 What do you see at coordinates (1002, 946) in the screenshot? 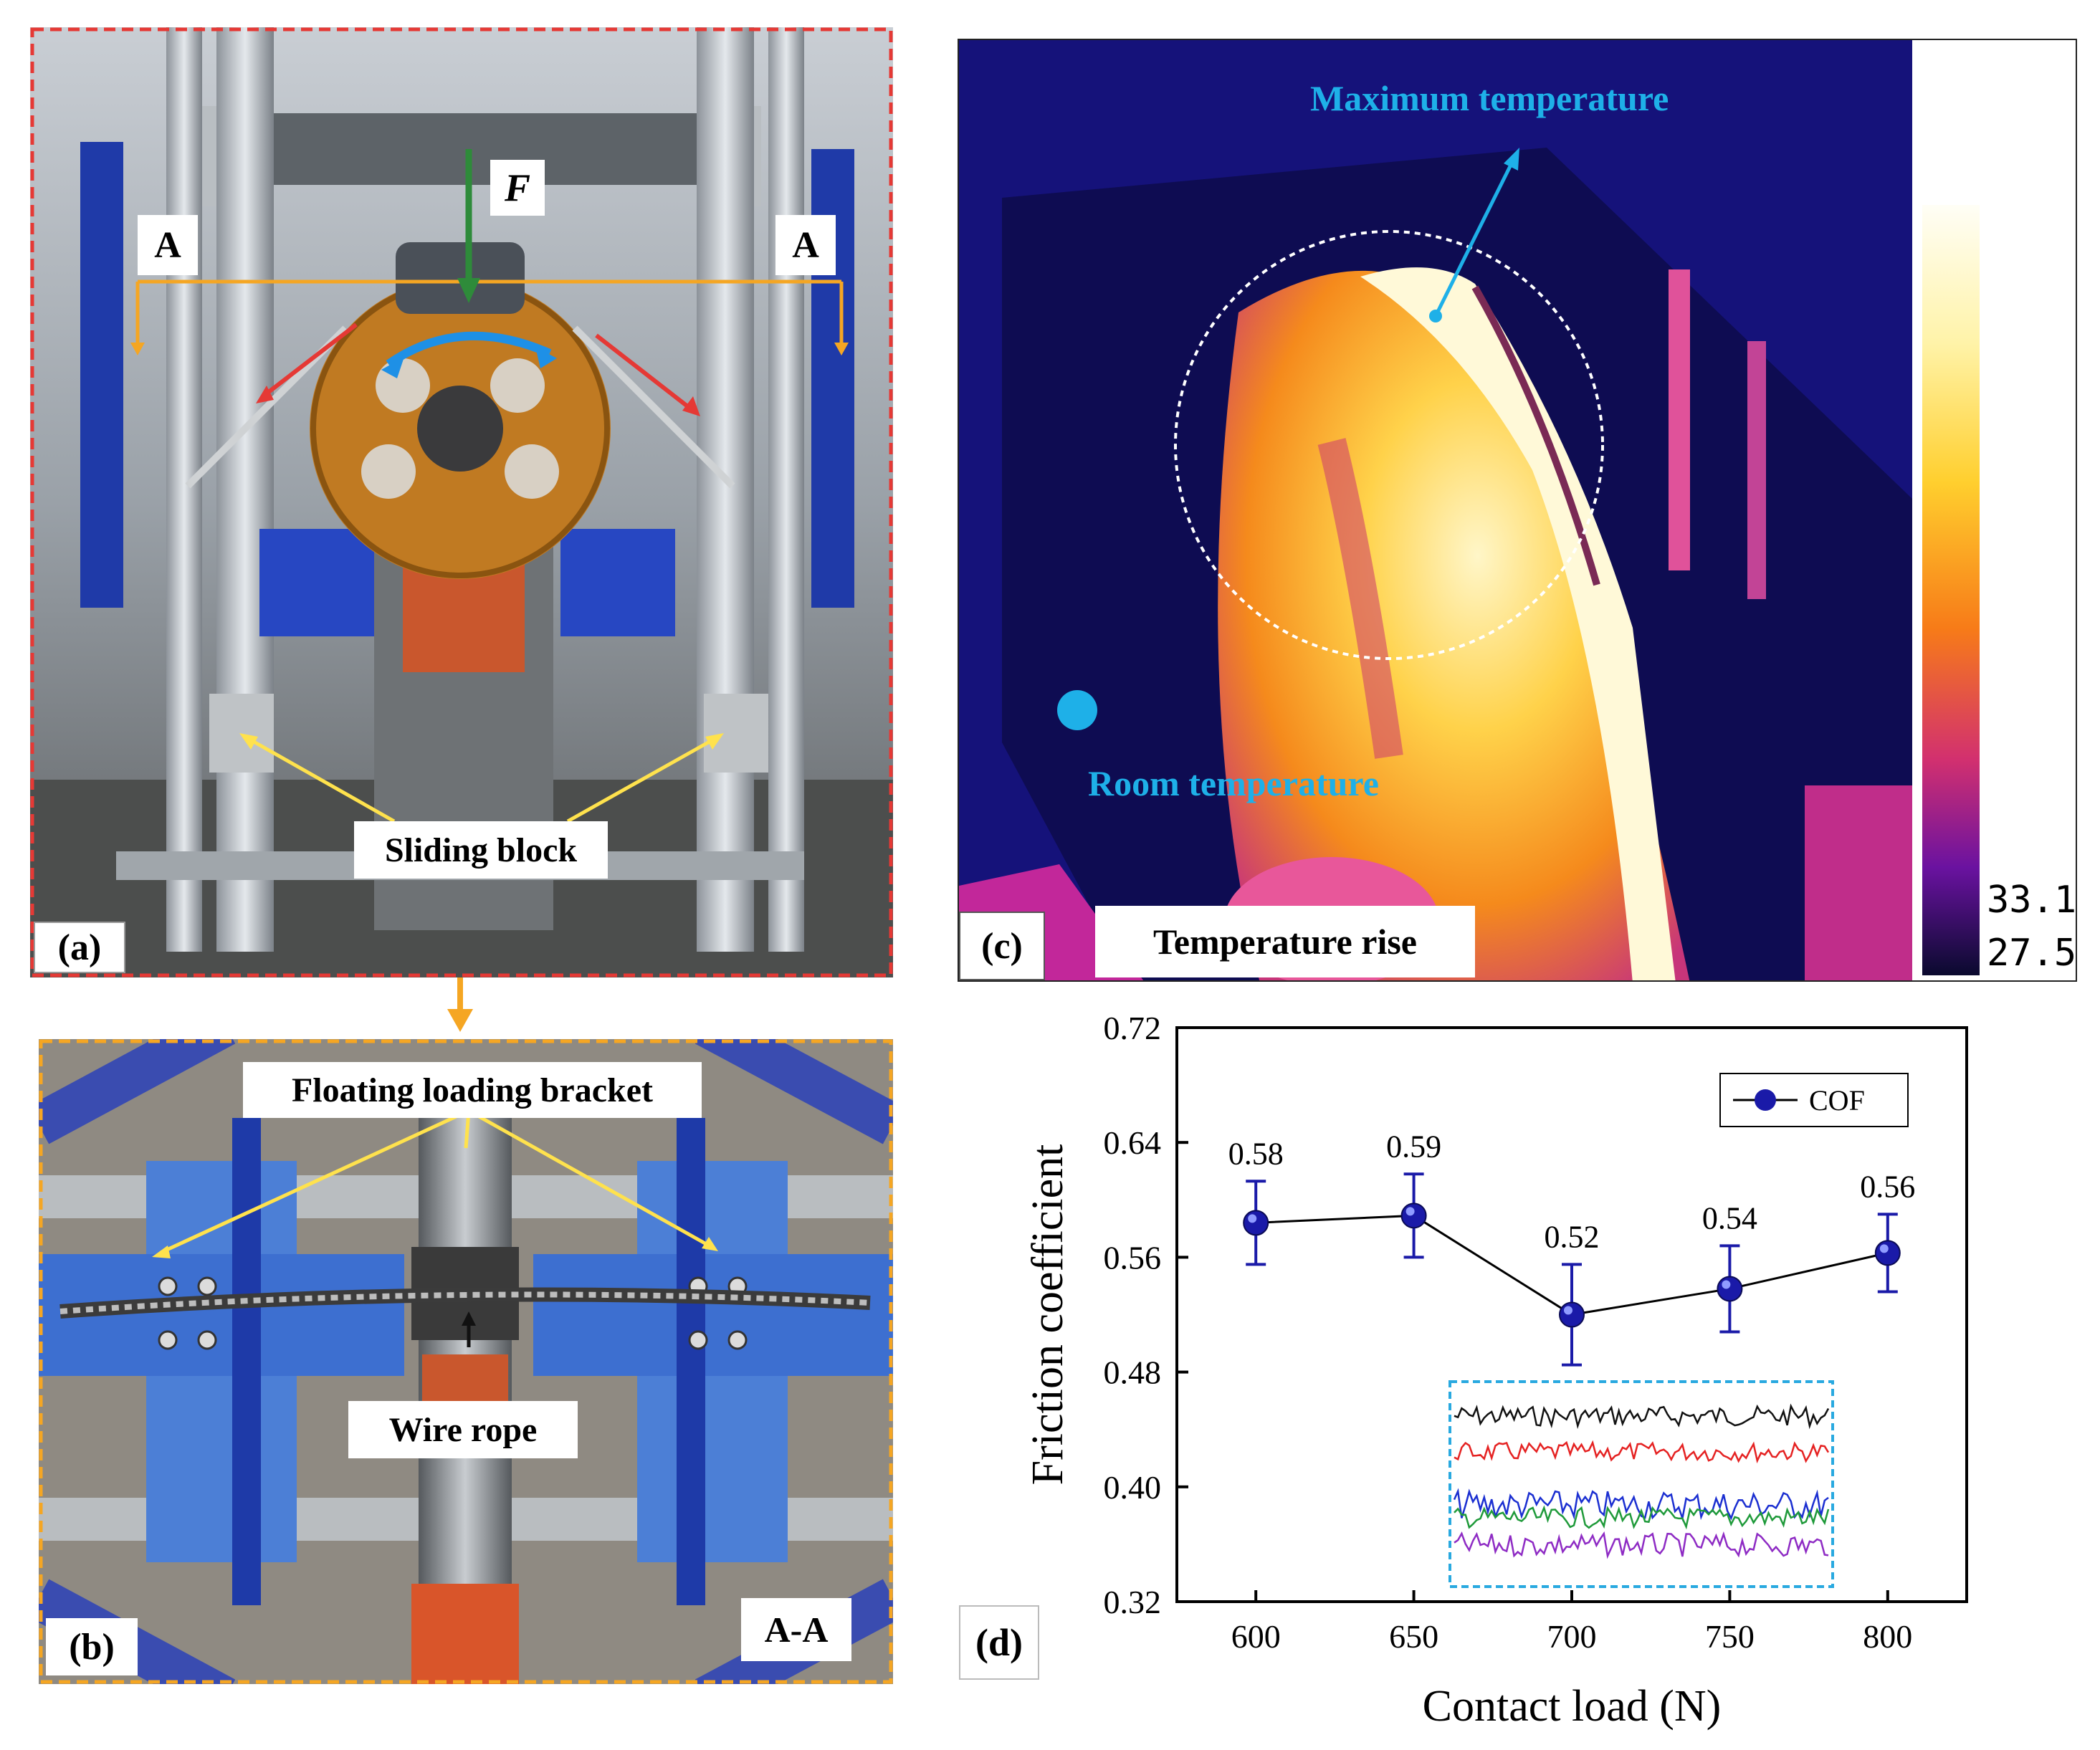
I see `panel-c-tag: (c)` at bounding box center [1002, 946].